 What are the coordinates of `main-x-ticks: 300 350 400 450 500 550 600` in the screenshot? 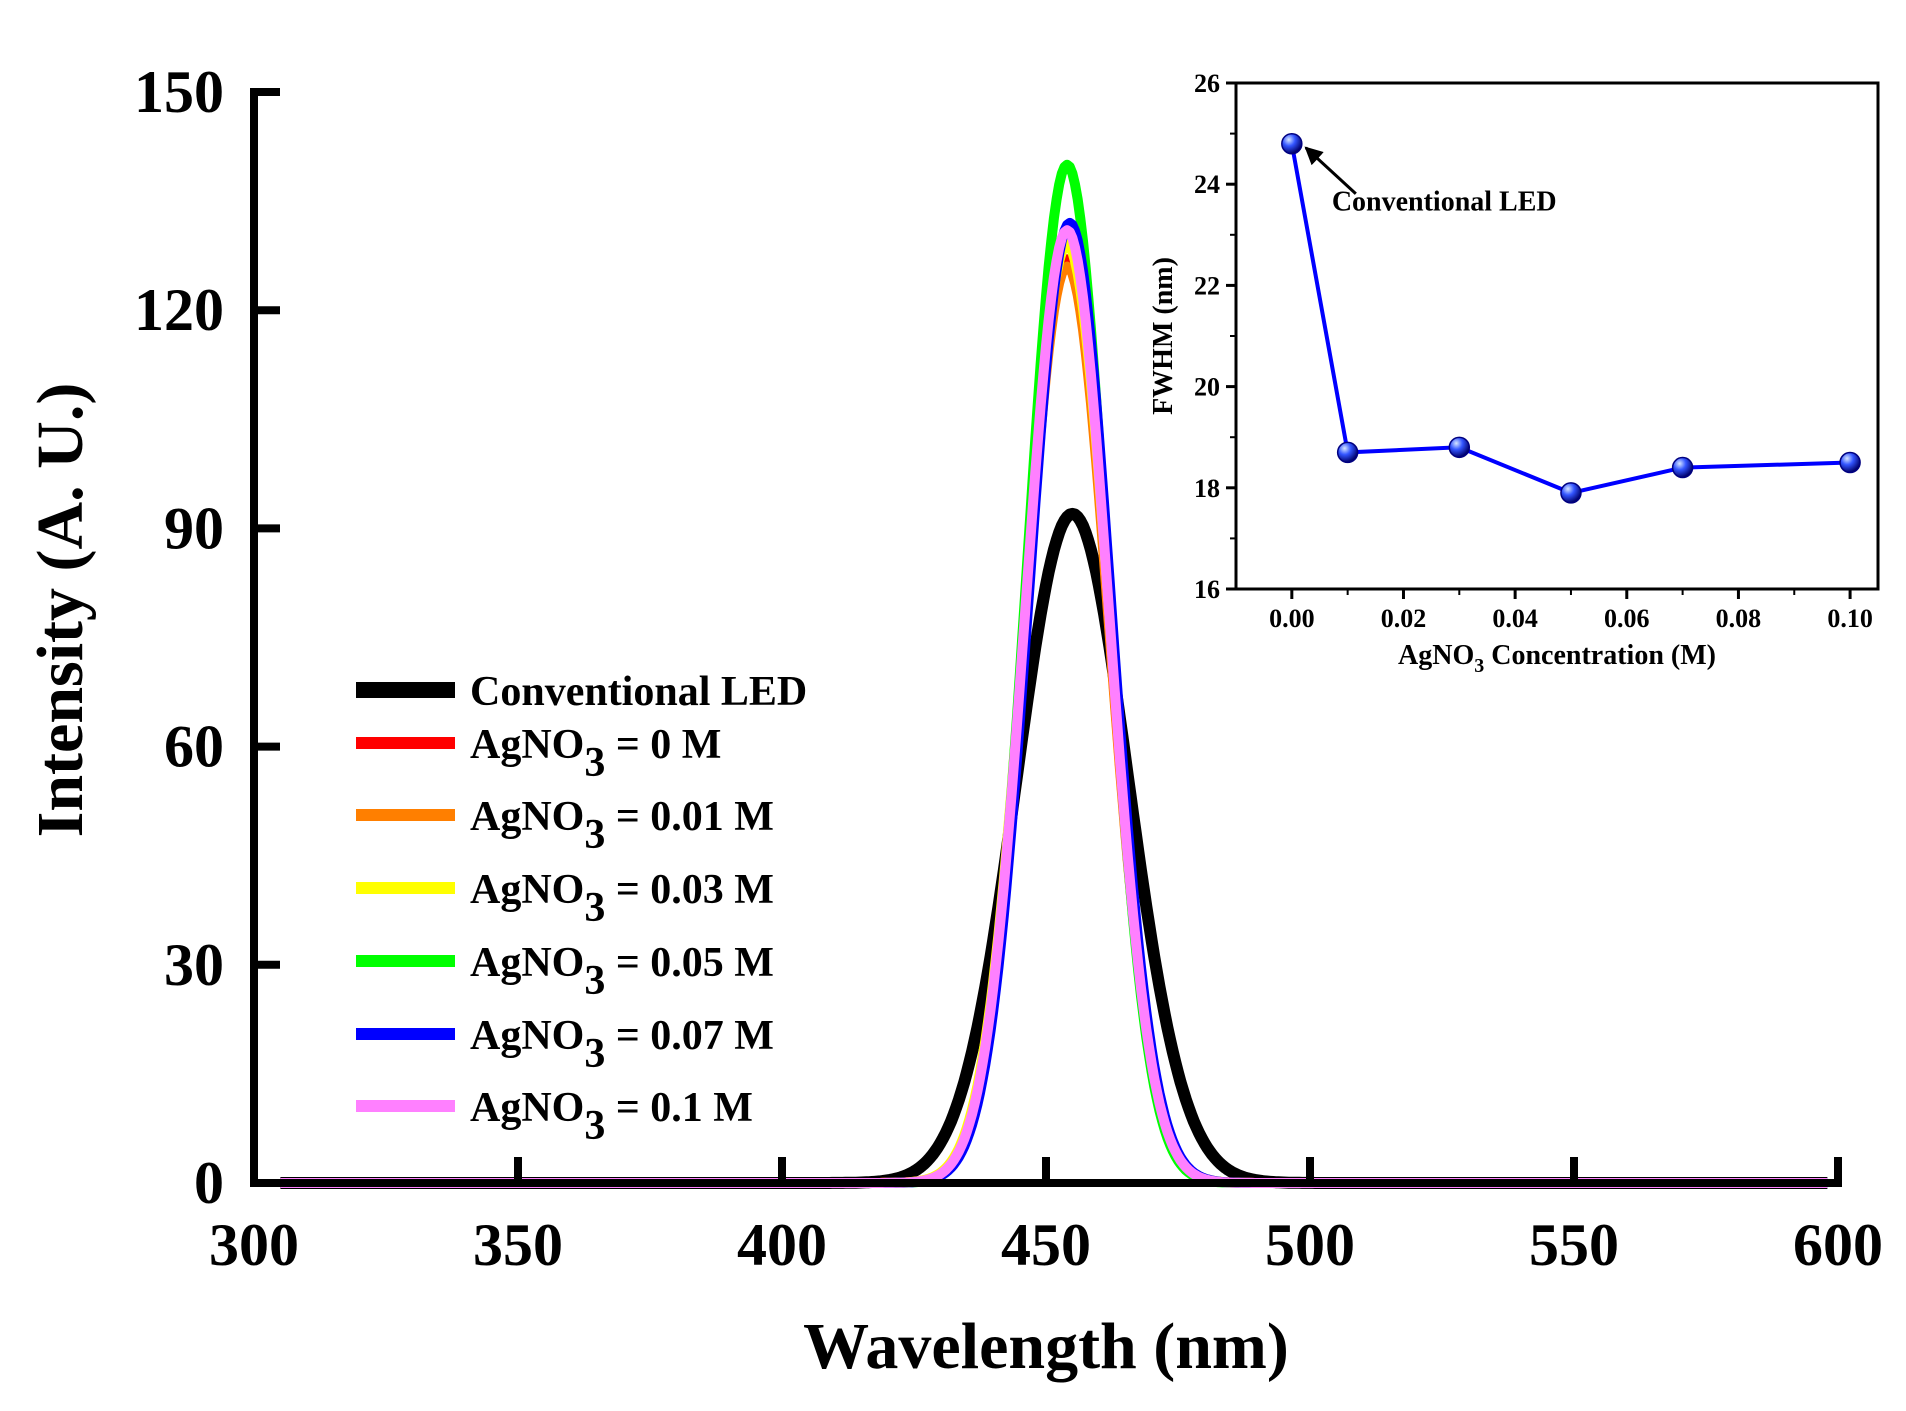 It's located at (1046, 1217).